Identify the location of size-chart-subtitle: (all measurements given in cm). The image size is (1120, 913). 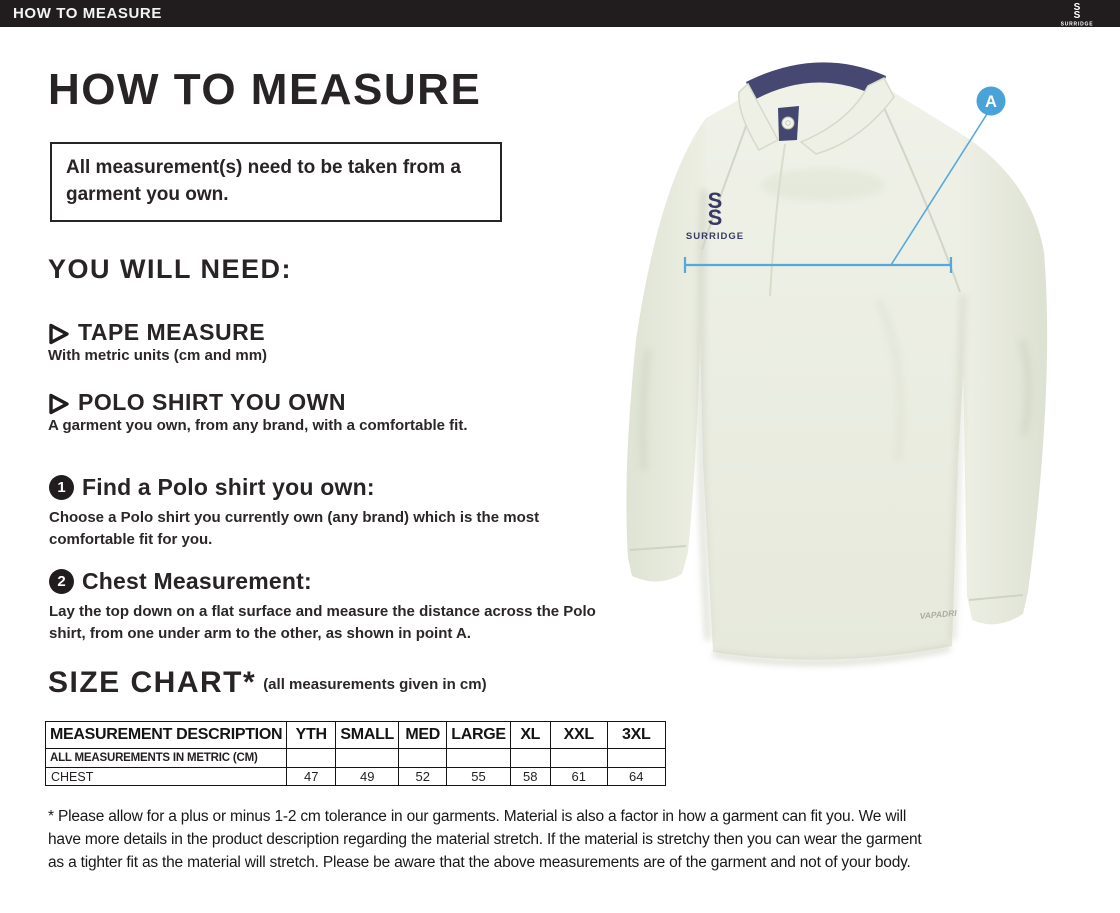
(375, 684).